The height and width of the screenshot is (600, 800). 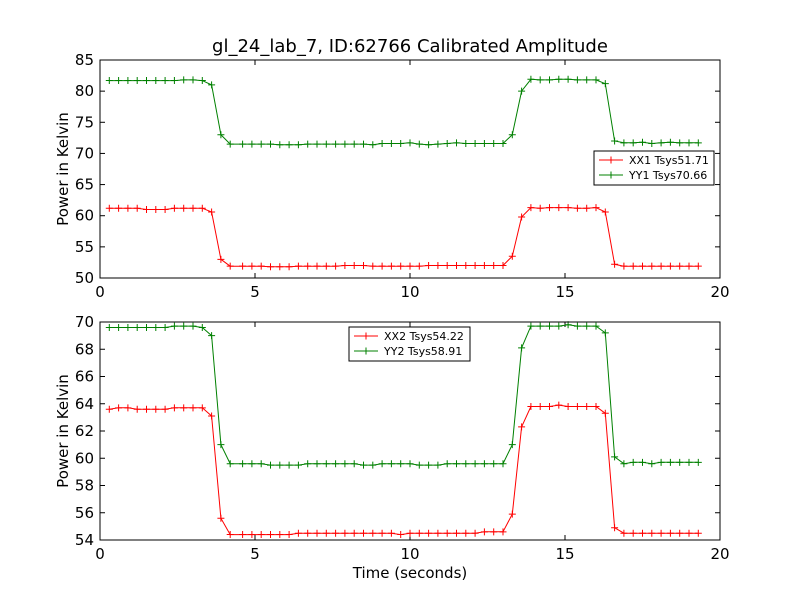 I want to click on x-tick-label: 0, so click(x=100, y=554).